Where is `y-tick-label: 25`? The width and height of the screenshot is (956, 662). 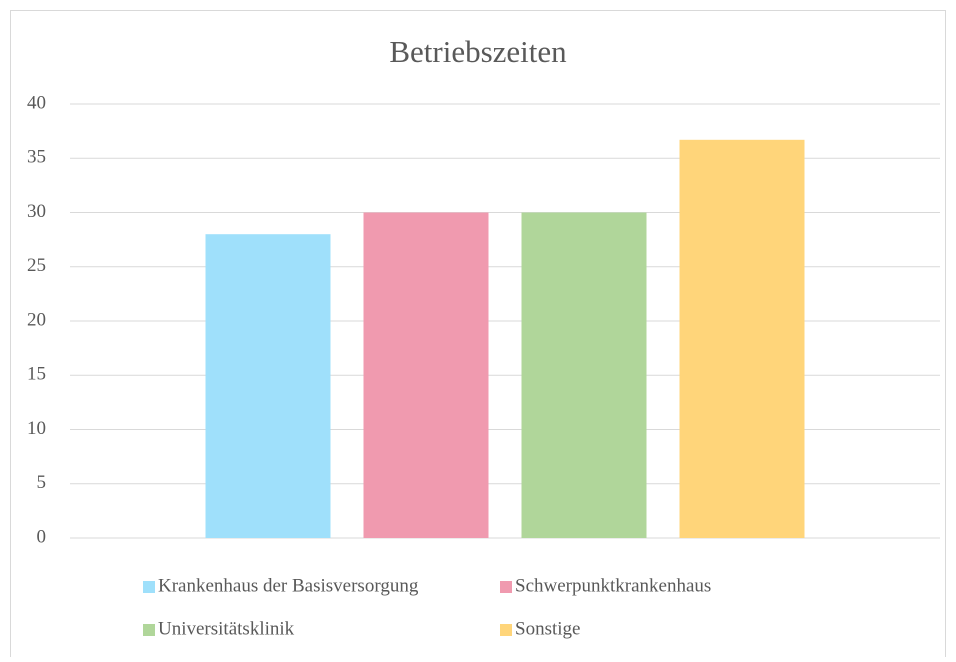
y-tick-label: 25 is located at coordinates (36, 265).